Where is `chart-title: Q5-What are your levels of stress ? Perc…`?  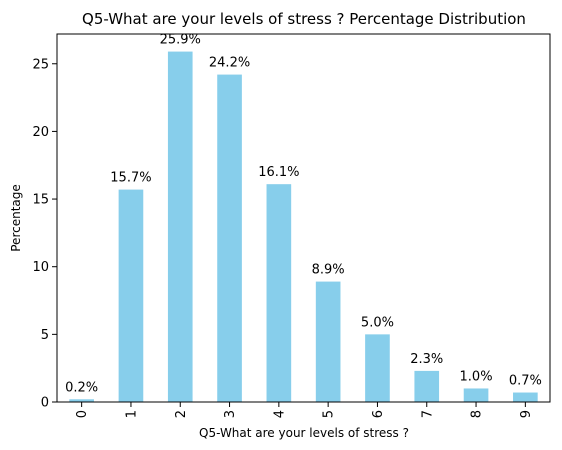 chart-title: Q5-What are your levels of stress ? Perc… is located at coordinates (304, 19).